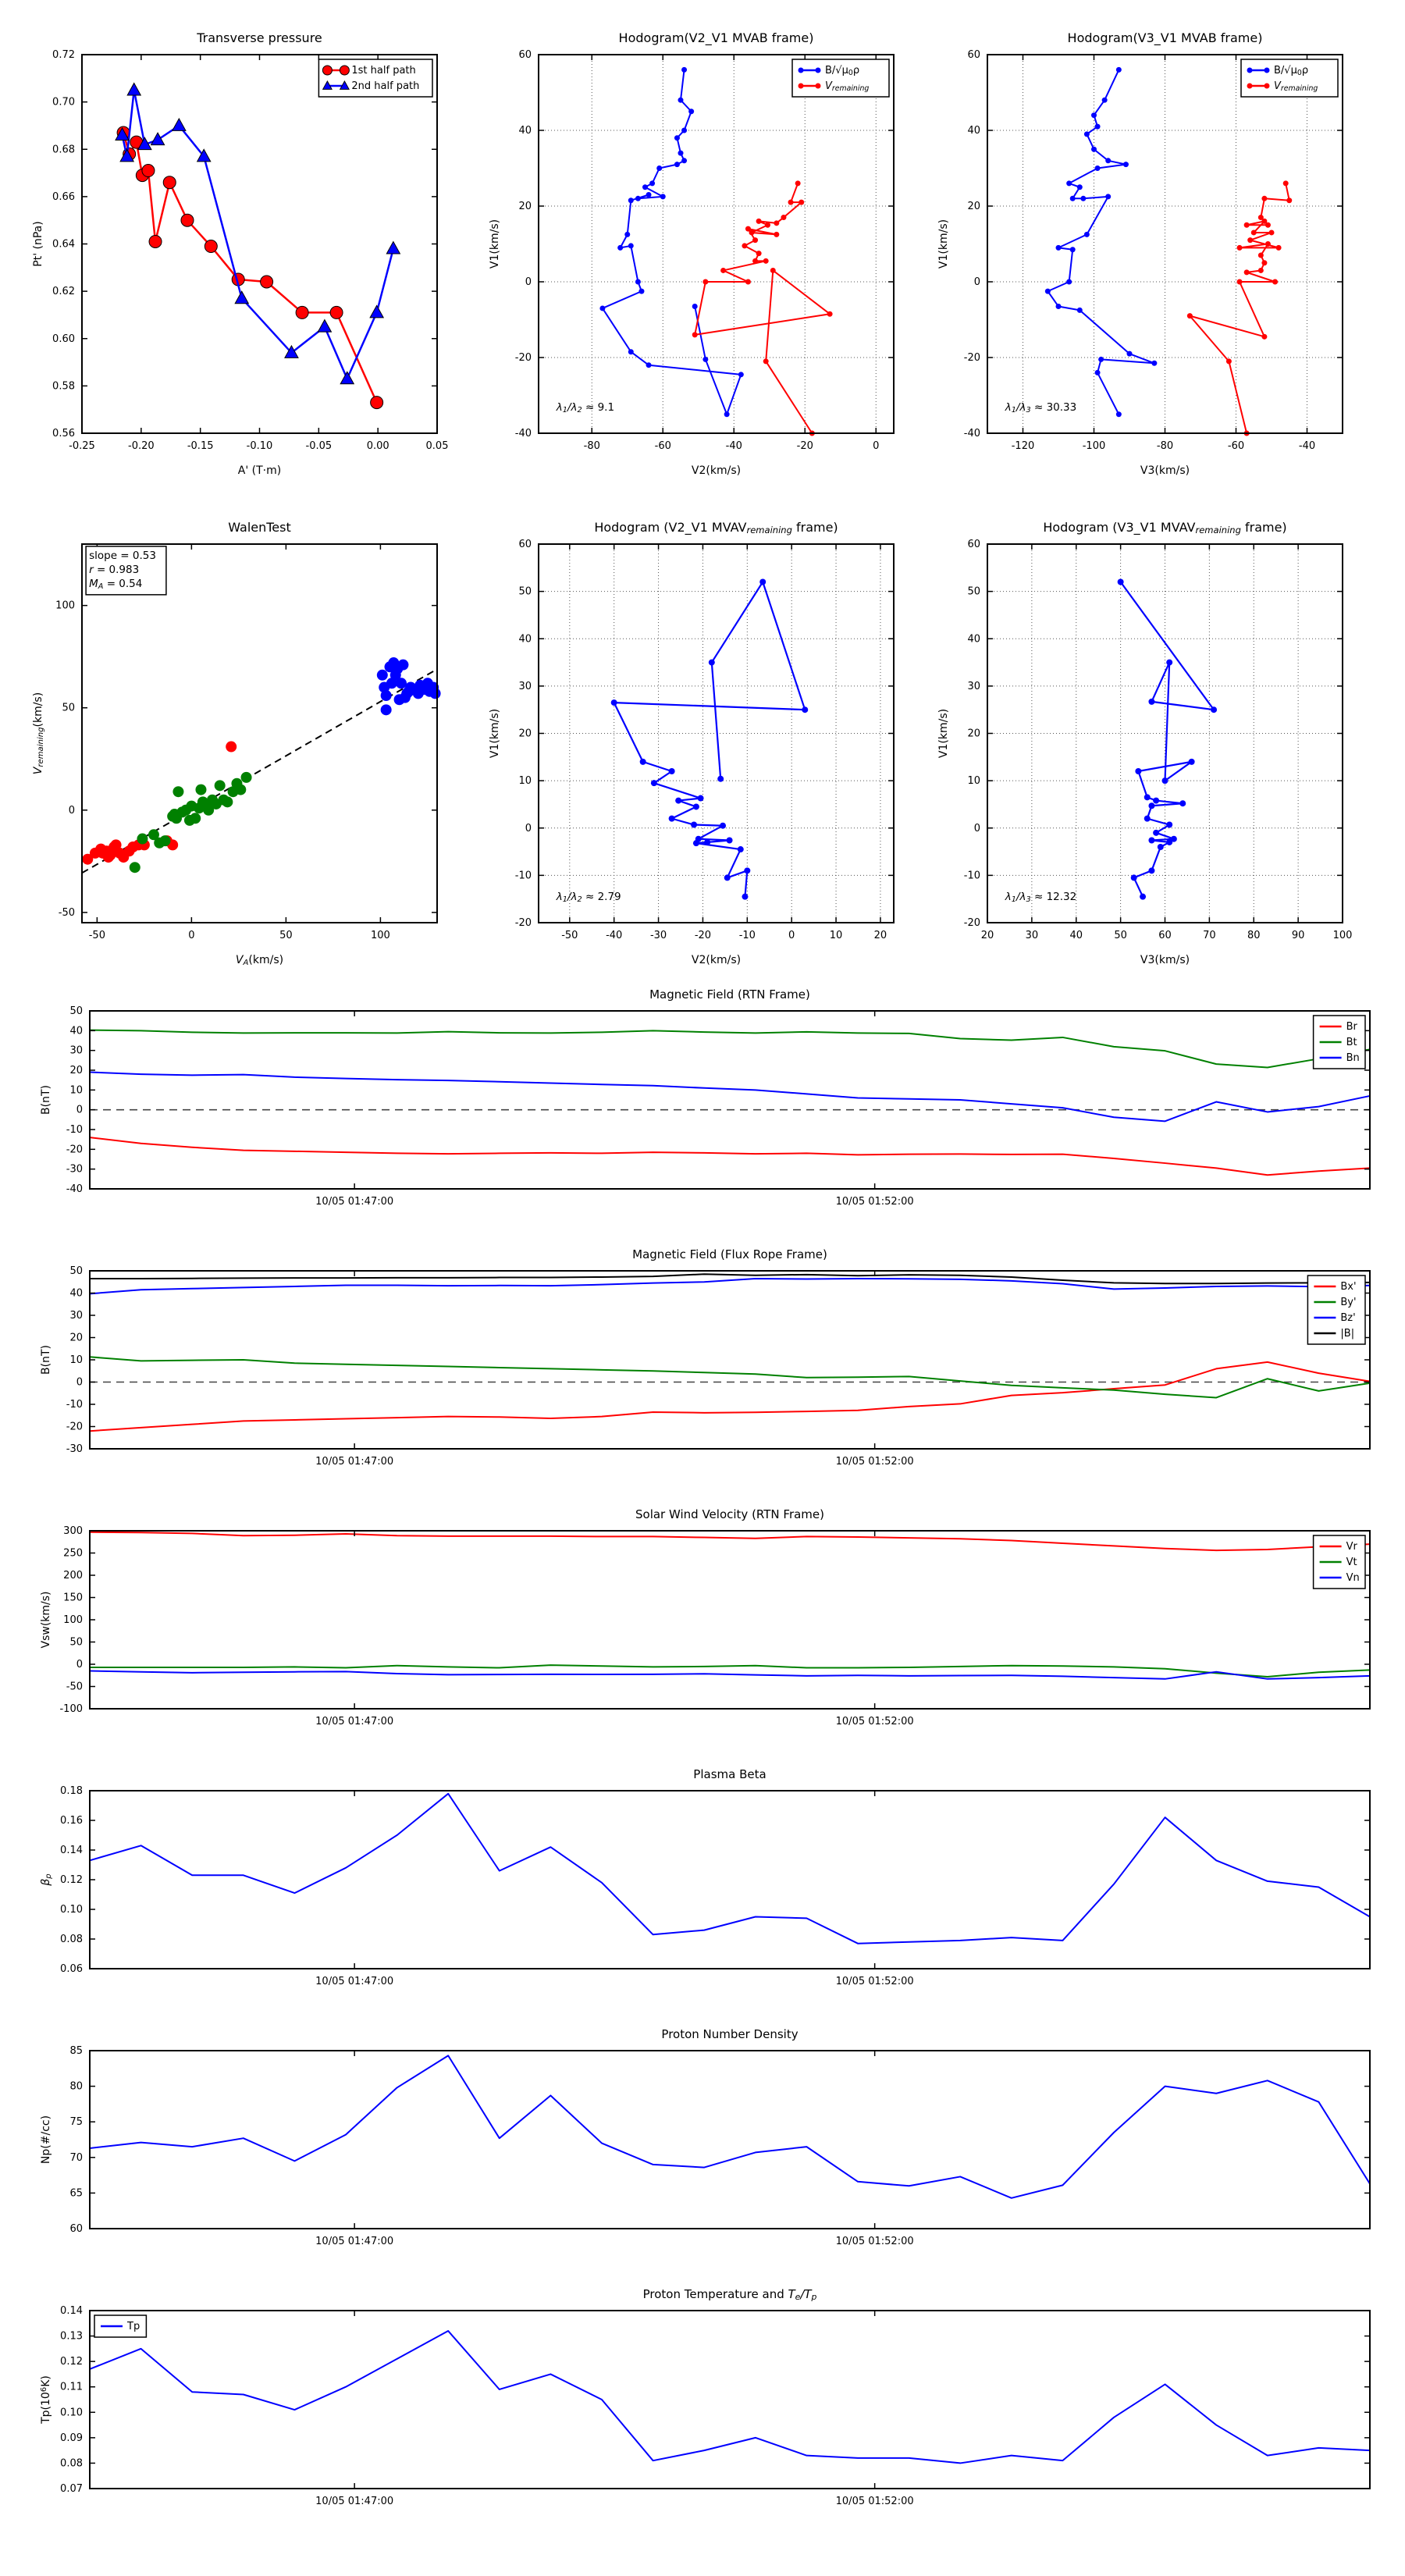 The height and width of the screenshot is (2576, 1405). I want to click on svg-text:Solar Wind Velocity (RTN Frame: Solar Wind Velocity (RTN Frame), so click(729, 1514).